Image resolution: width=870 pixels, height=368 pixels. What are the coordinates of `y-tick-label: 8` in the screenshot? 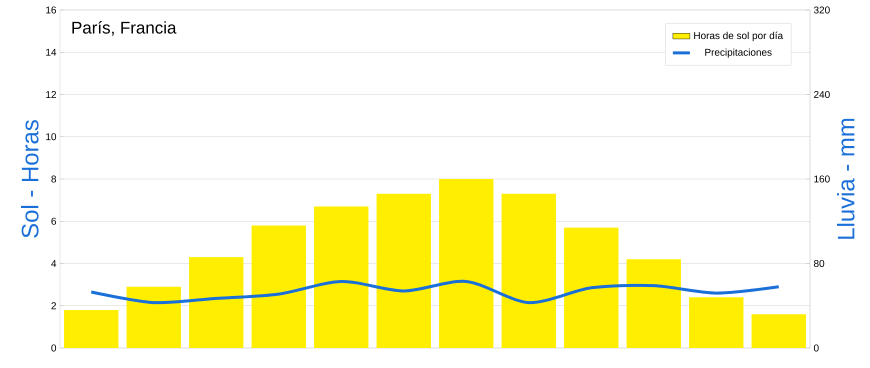 It's located at (53, 179).